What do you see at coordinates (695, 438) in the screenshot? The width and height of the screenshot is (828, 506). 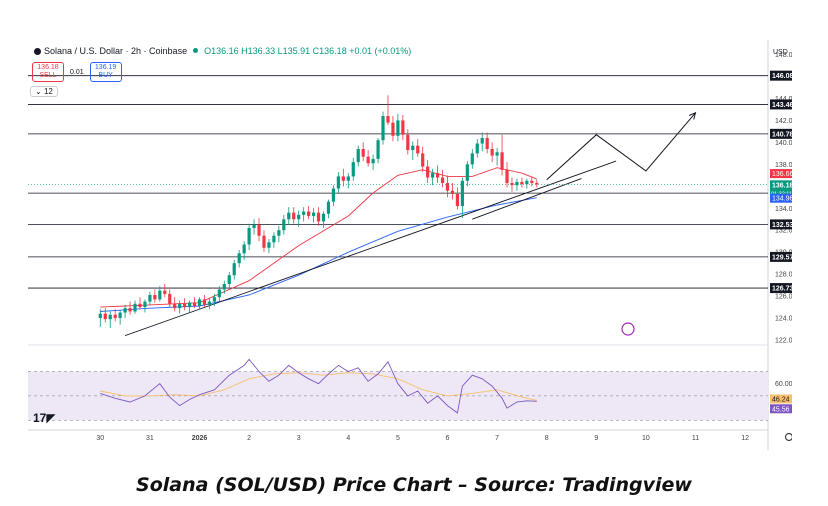 I see `time-tick-label: 11` at bounding box center [695, 438].